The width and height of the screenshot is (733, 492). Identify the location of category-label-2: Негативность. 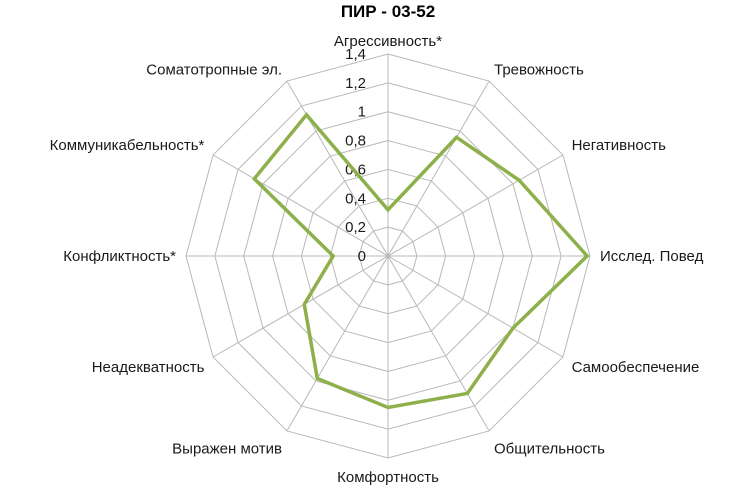
(619, 145).